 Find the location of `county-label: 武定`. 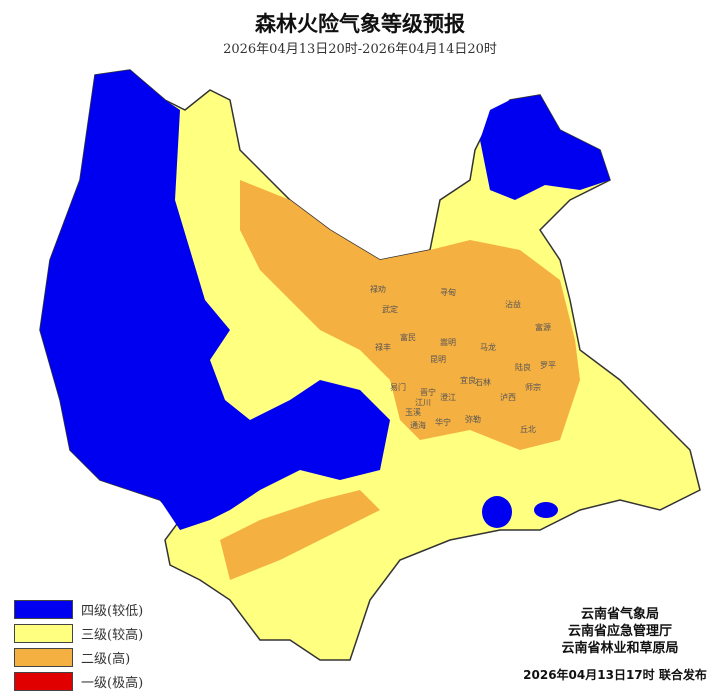

county-label: 武定 is located at coordinates (390, 309).